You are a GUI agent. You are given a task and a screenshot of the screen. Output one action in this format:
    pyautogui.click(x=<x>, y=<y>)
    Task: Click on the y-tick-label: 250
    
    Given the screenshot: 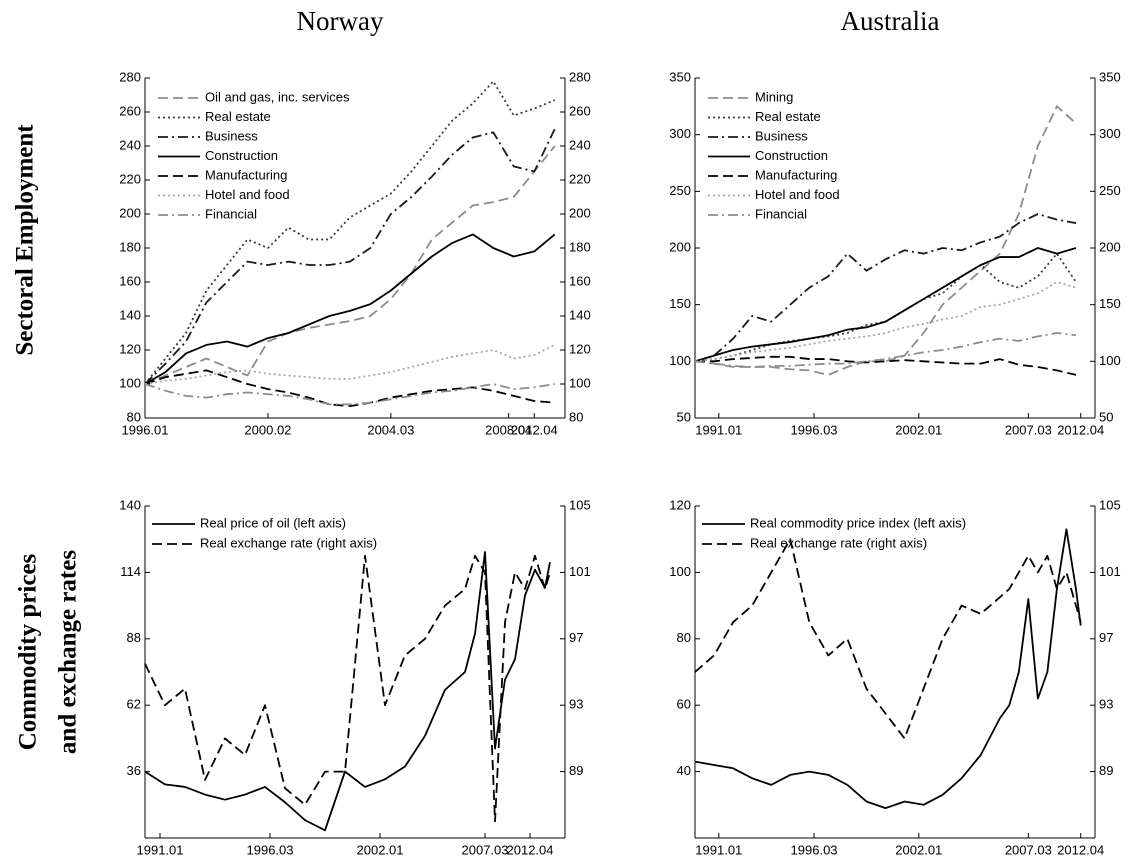 What is the action you would take?
    pyautogui.click(x=680, y=190)
    